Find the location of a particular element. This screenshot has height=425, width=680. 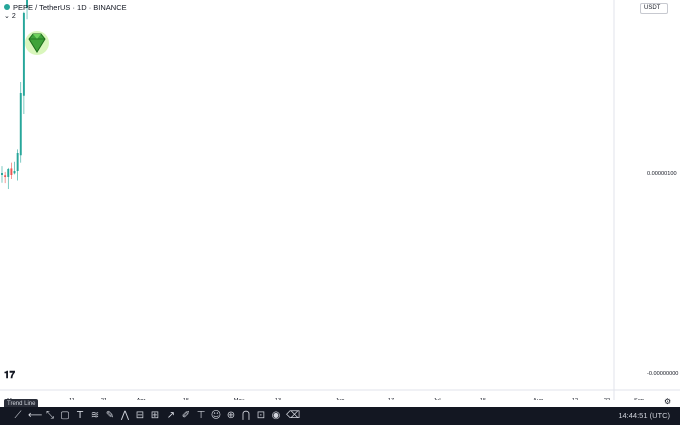

x-tick-label: Apr is located at coordinates (141, 399).